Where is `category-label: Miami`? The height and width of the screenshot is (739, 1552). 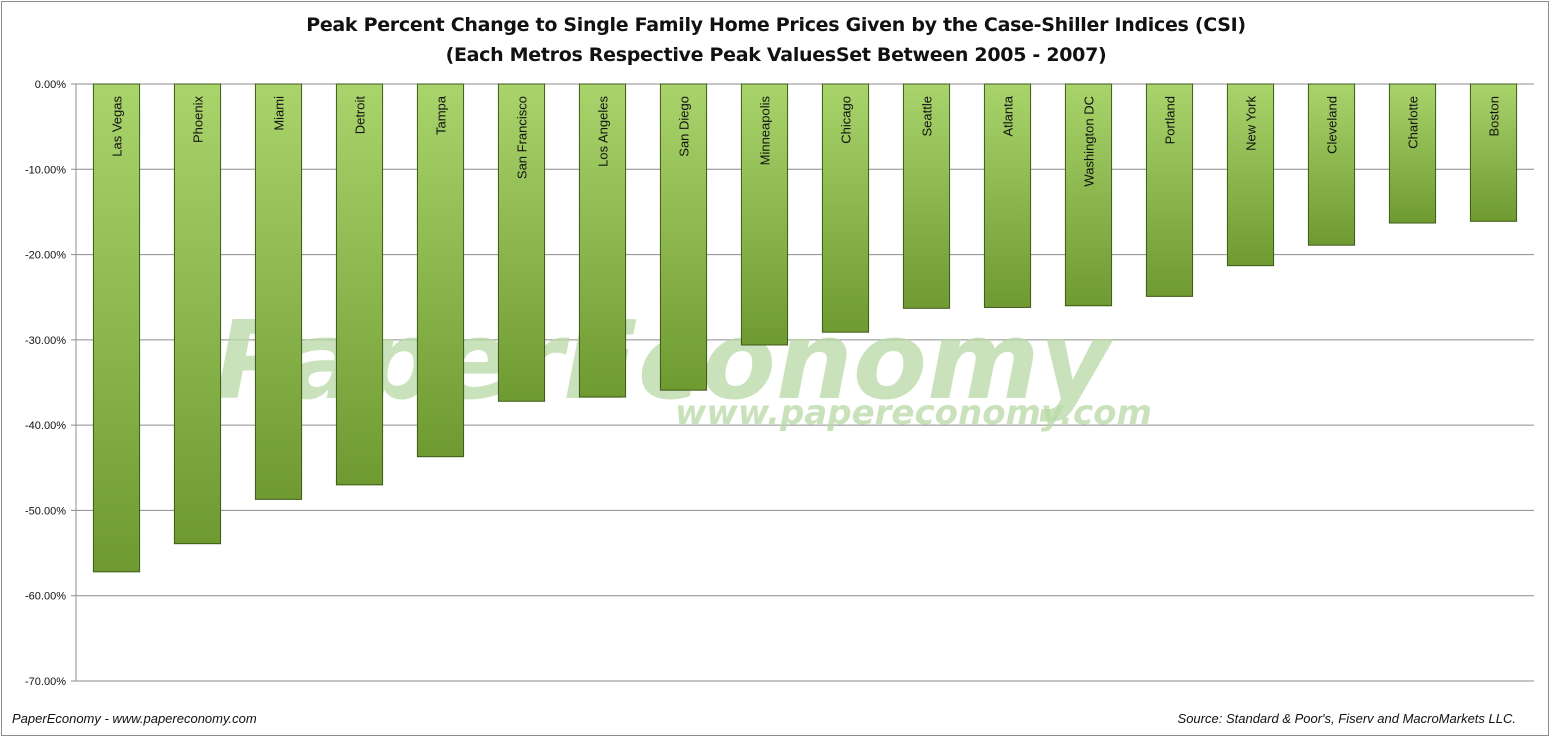
category-label: Miami is located at coordinates (279, 113).